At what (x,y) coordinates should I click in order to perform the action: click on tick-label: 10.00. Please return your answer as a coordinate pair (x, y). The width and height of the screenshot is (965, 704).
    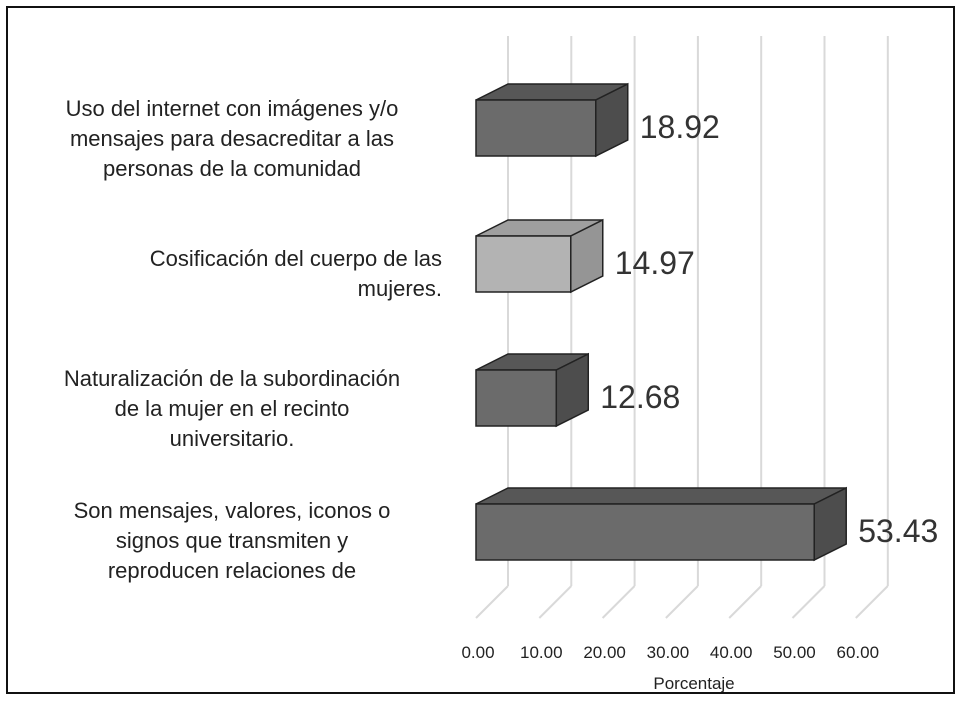
    Looking at the image, I should click on (541, 652).